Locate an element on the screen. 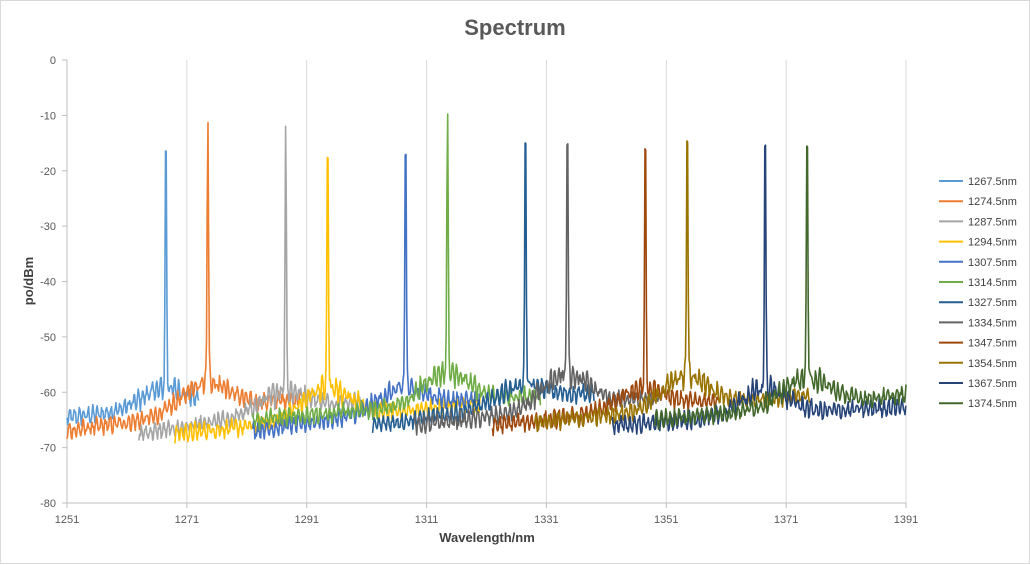  series-line-1327.5nm is located at coordinates (483, 287).